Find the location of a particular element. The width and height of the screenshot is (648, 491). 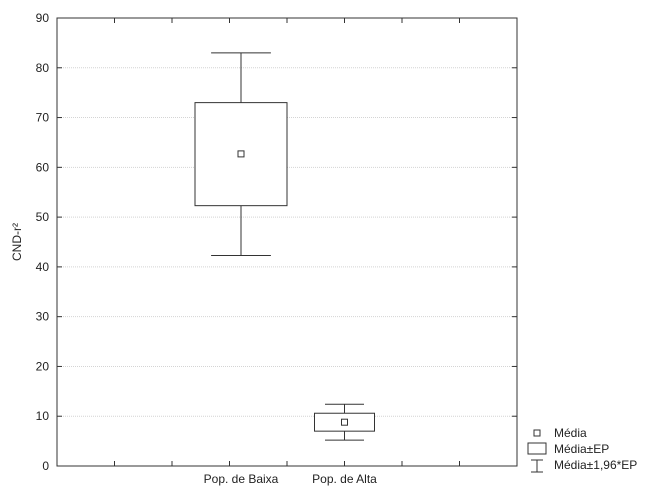

legend-label-se: Média±EP is located at coordinates (581, 449).